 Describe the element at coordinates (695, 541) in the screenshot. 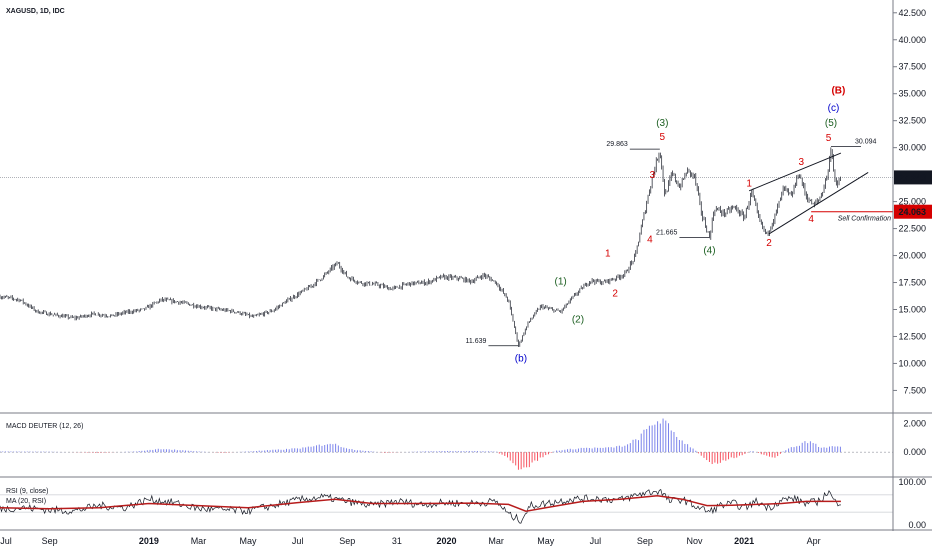

I see `time-tick-label: Nov` at that location.